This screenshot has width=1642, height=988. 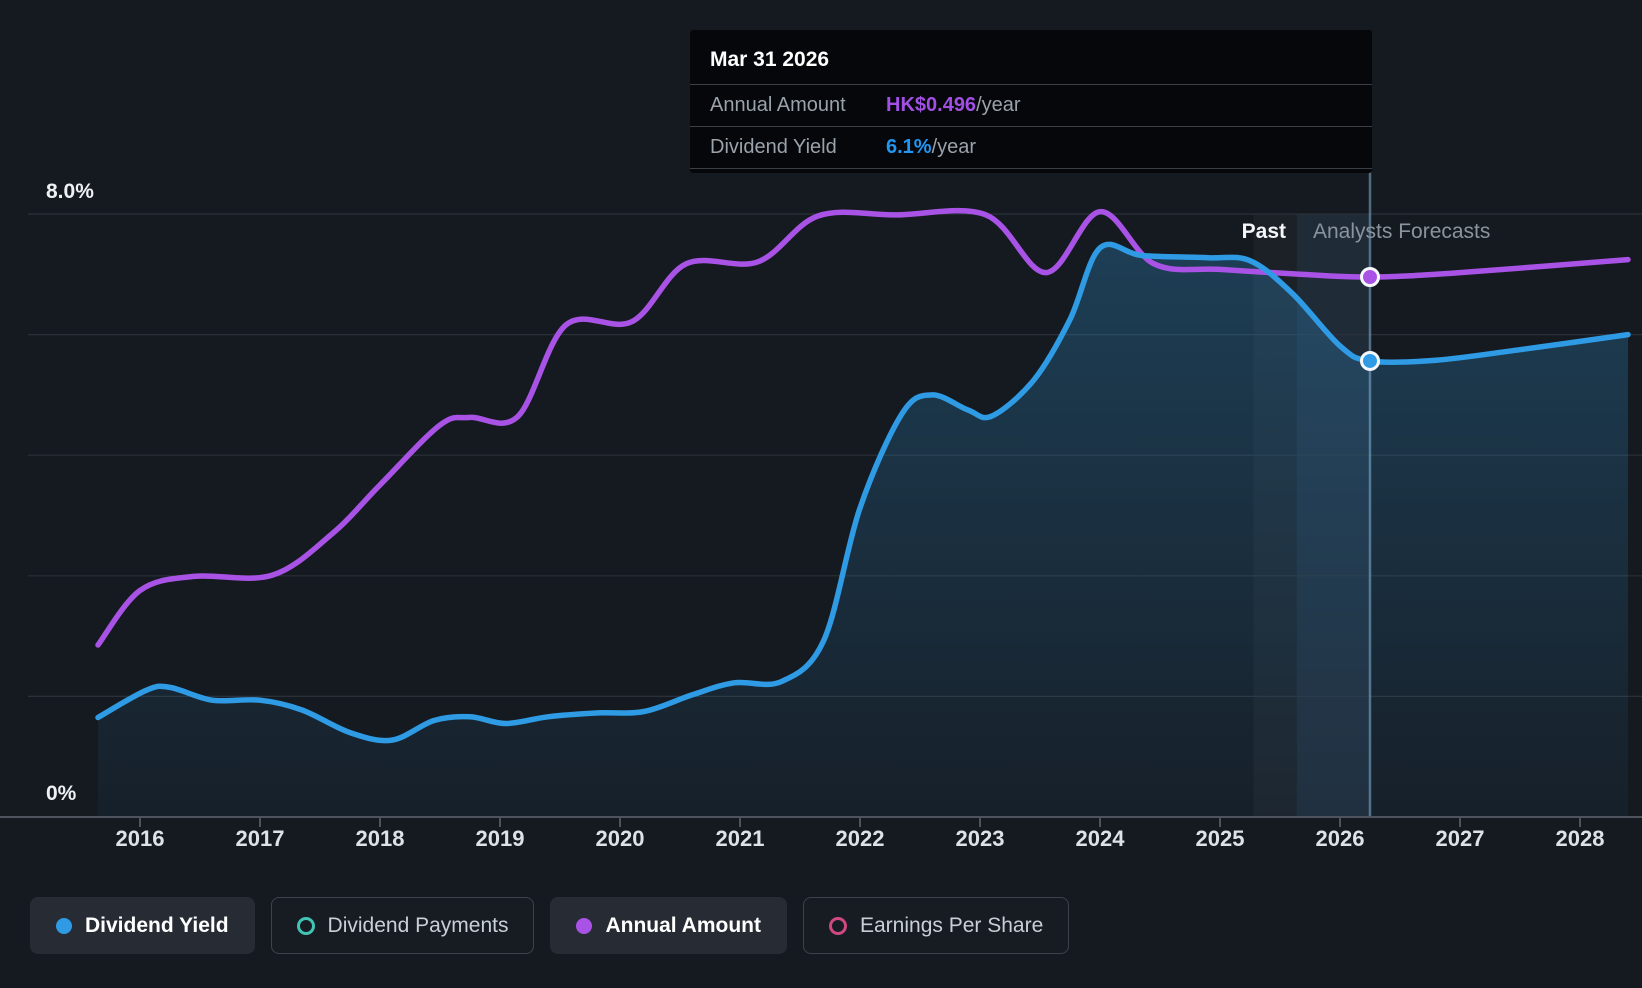 I want to click on x-axis-label: 2027, so click(x=1460, y=838).